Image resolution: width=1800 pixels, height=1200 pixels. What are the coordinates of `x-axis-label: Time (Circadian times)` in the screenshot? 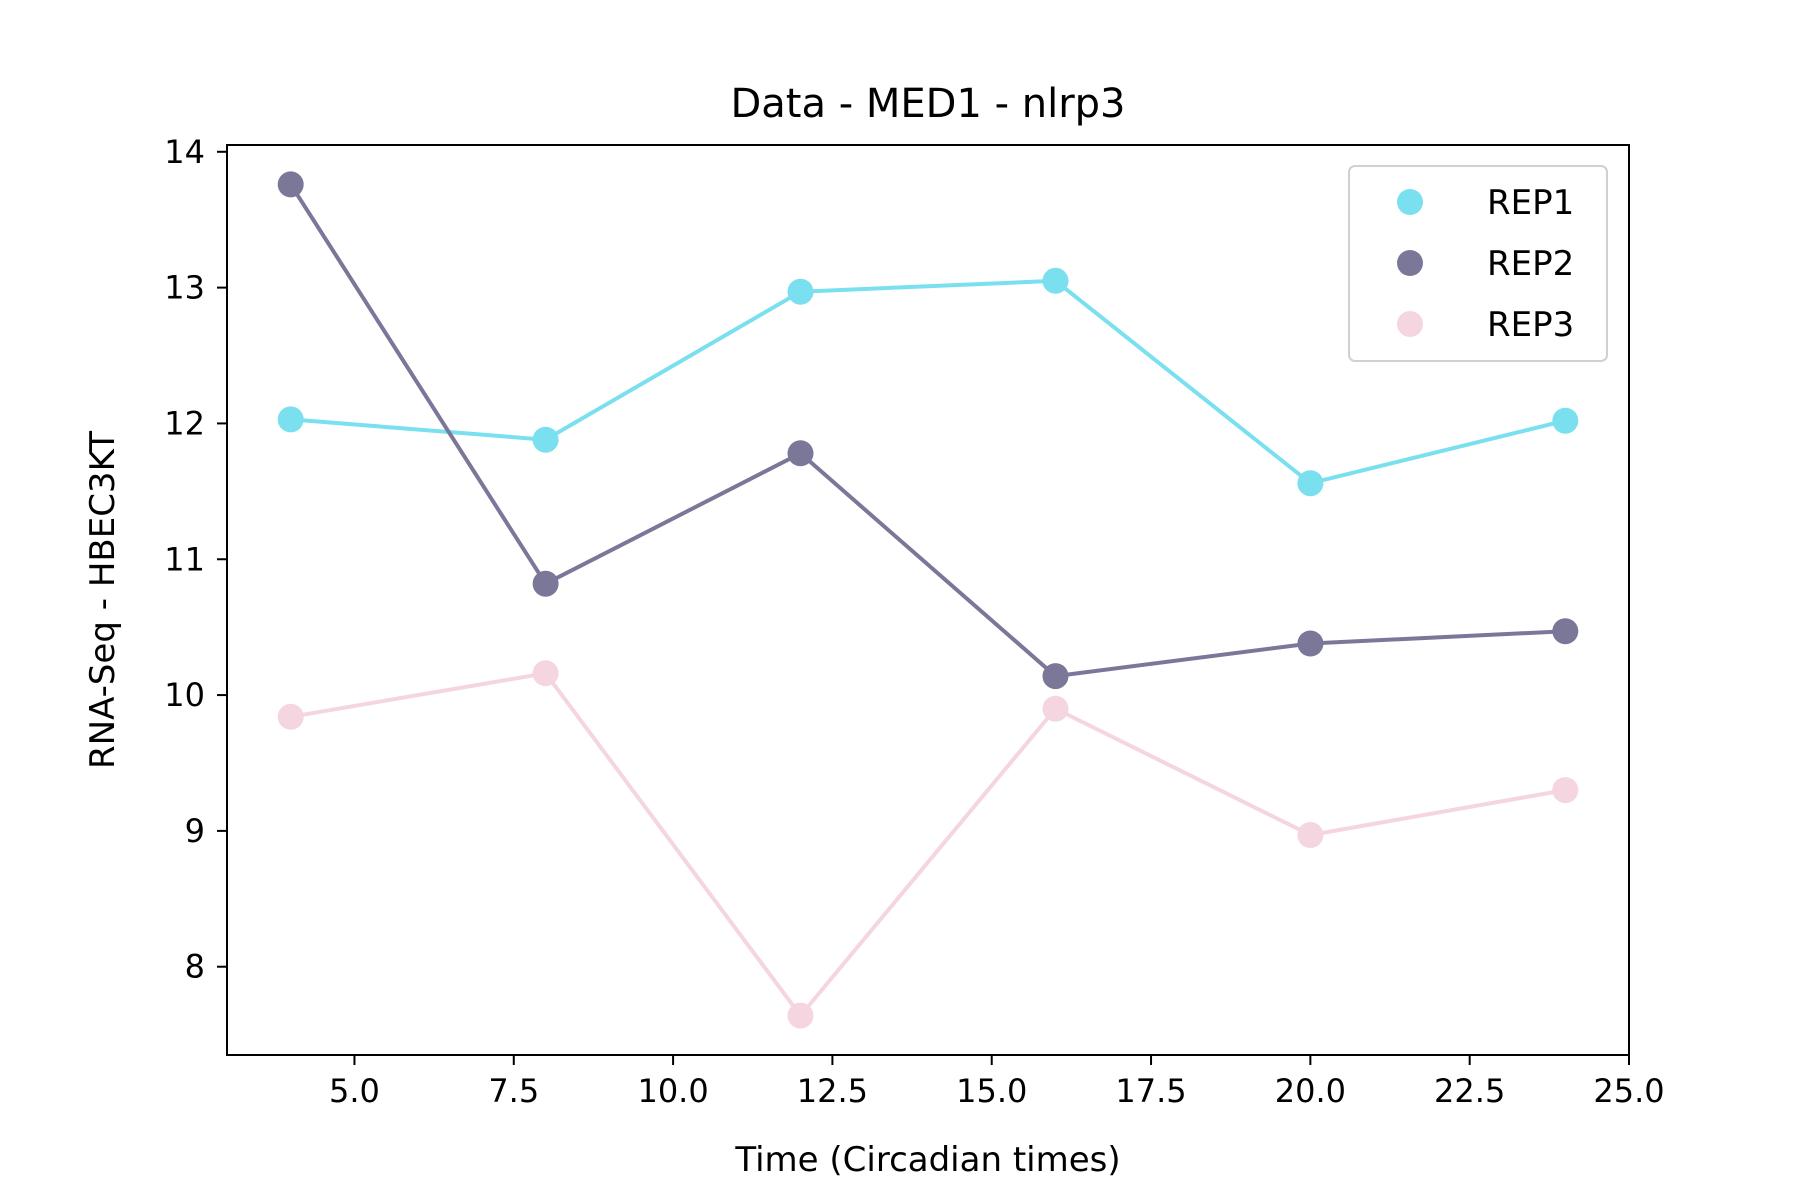 It's located at (927, 1160).